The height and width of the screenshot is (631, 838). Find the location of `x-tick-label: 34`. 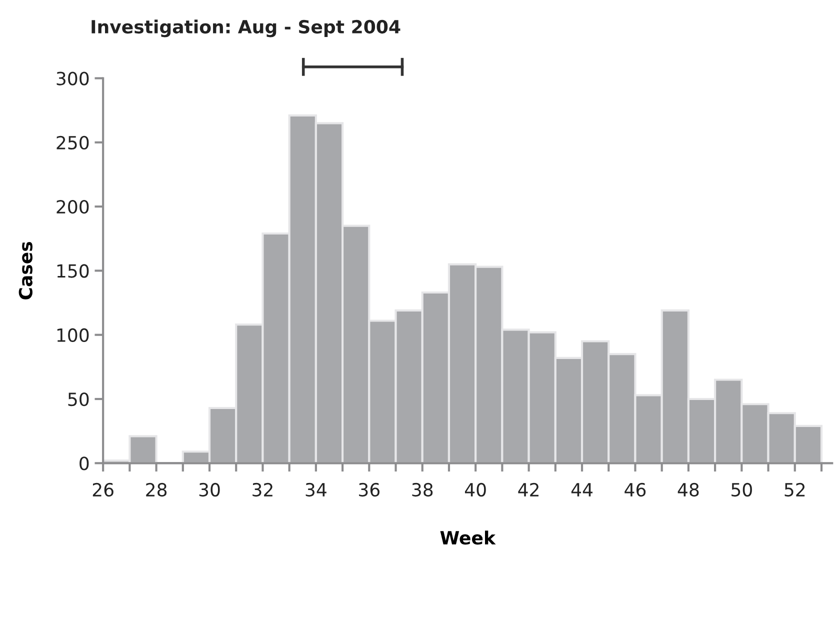

x-tick-label: 34 is located at coordinates (316, 489).